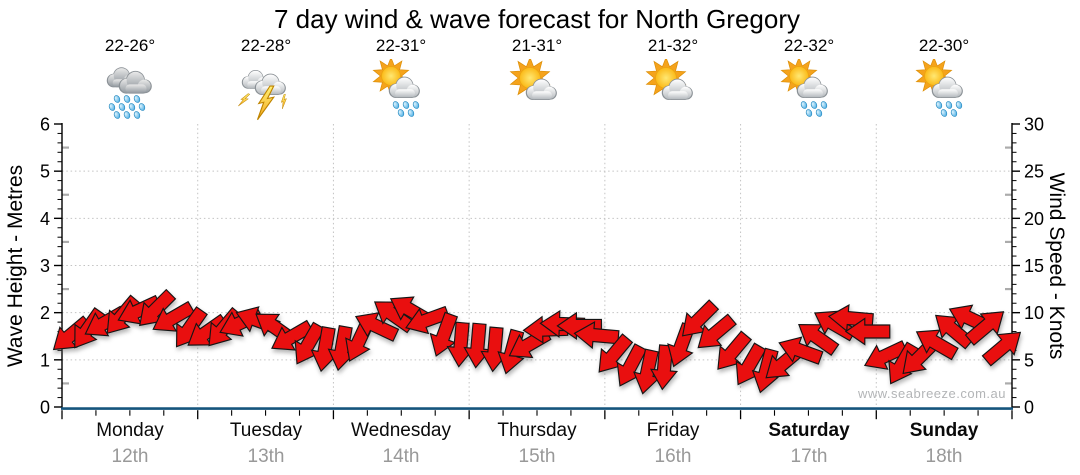 The image size is (1080, 475). Describe the element at coordinates (266, 45) in the screenshot. I see `day-temp-label: 22-28°` at that location.